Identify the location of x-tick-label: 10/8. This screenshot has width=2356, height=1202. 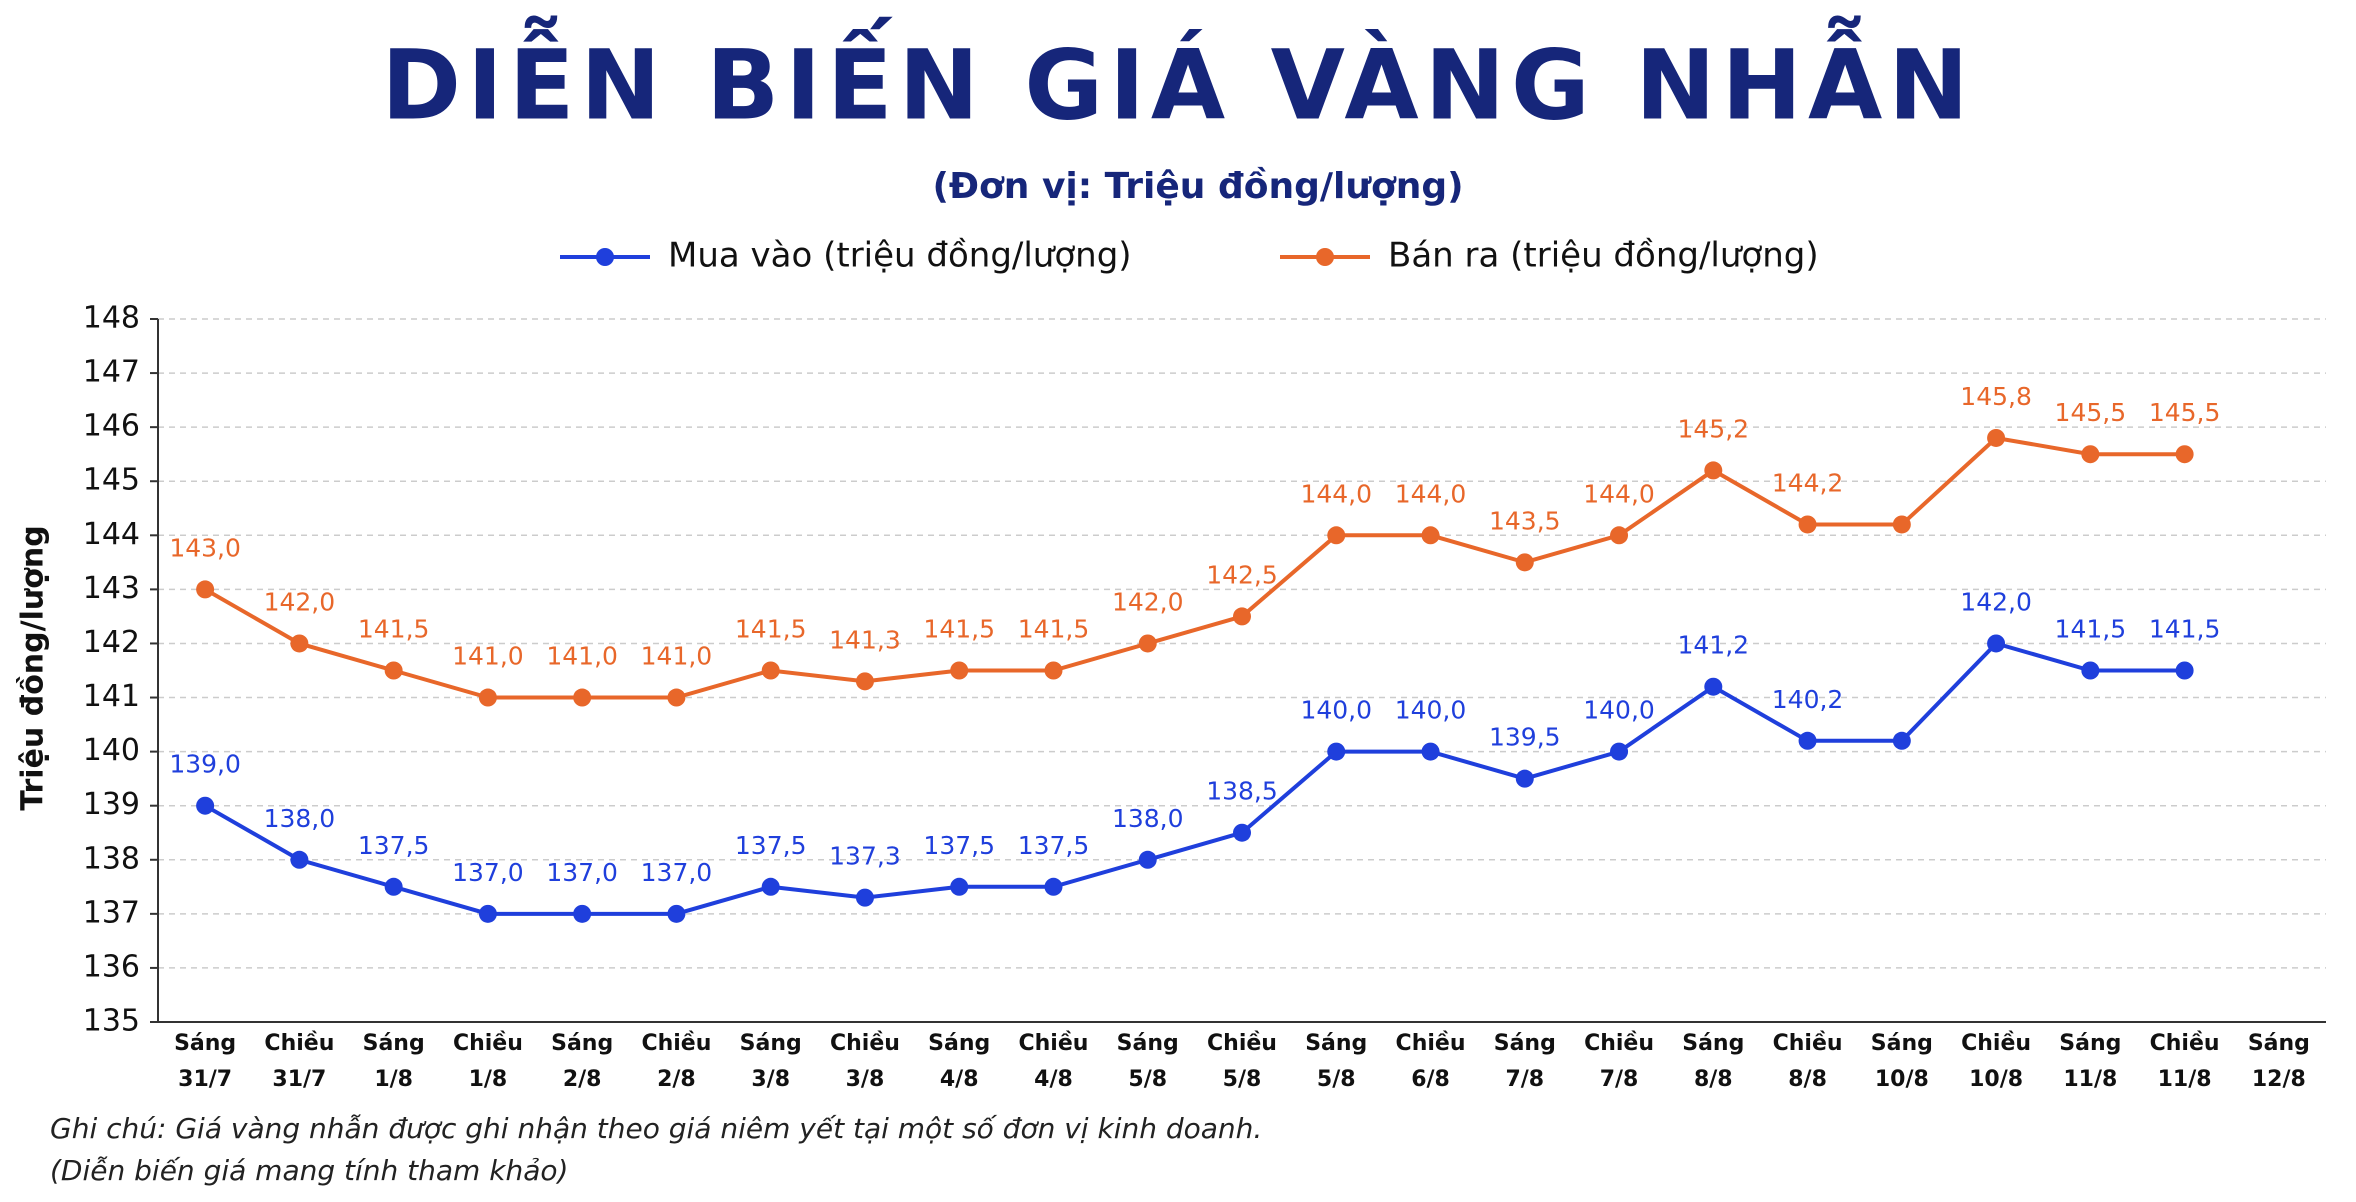
(1902, 1079).